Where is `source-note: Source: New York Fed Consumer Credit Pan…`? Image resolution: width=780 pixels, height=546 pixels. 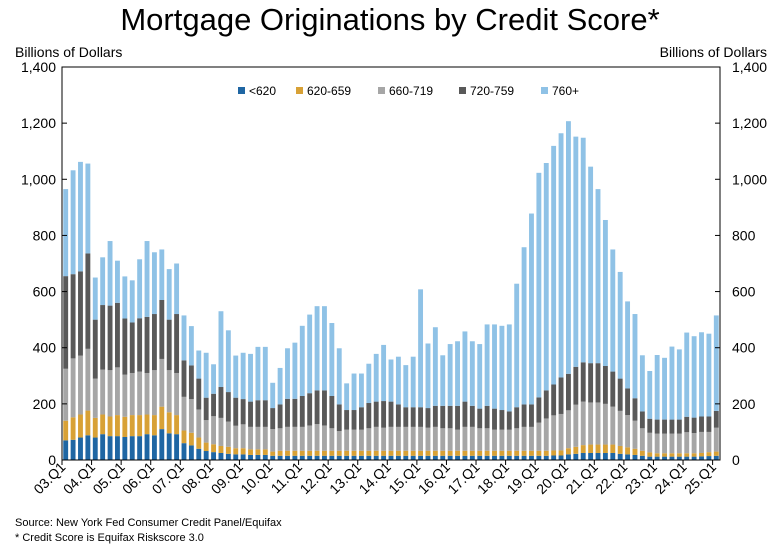 source-note: Source: New York Fed Consumer Credit Pan… is located at coordinates (148, 523).